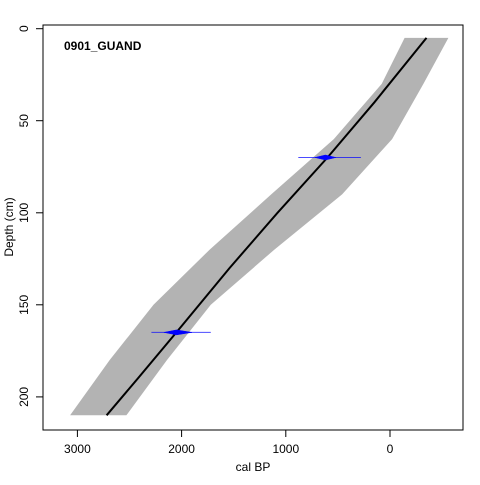  I want to click on y-axis-title: Depth (cm), so click(9, 226).